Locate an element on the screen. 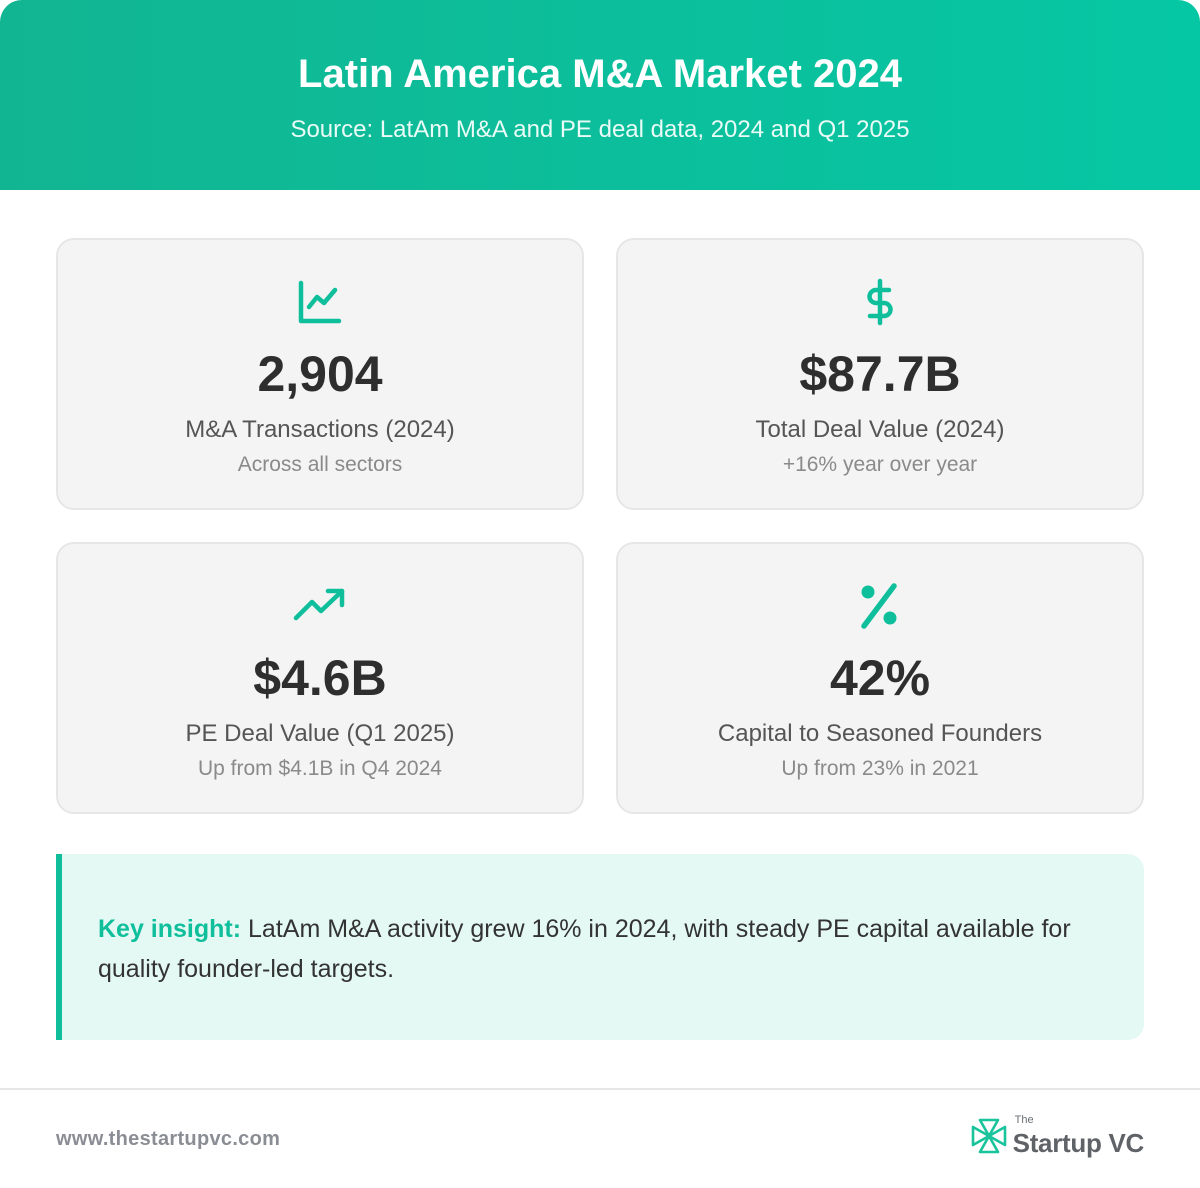  page-title: Latin America M&A Market 2024 is located at coordinates (600, 74).